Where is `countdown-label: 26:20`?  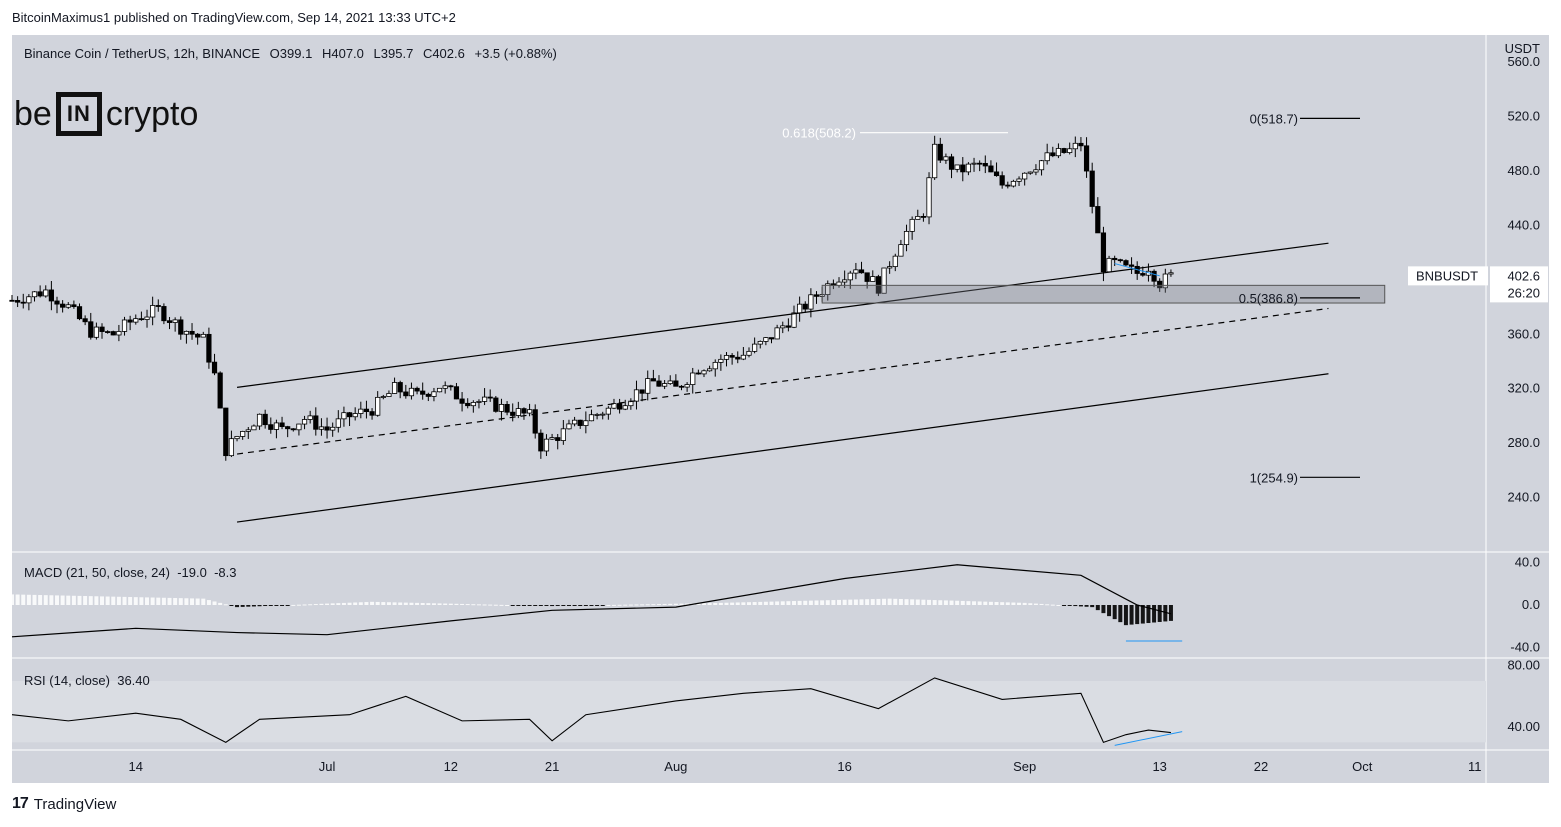 countdown-label: 26:20 is located at coordinates (1523, 292).